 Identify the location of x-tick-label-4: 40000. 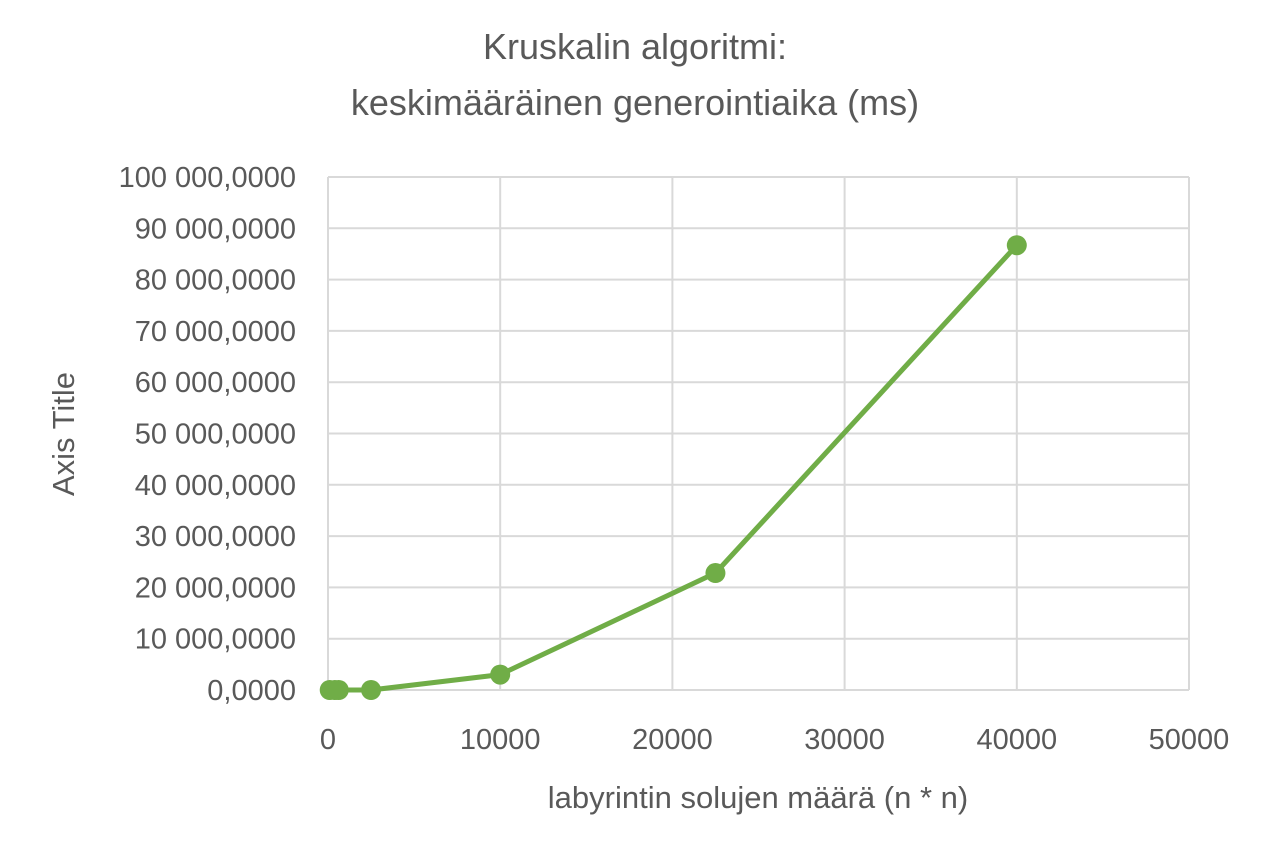
(1016, 740).